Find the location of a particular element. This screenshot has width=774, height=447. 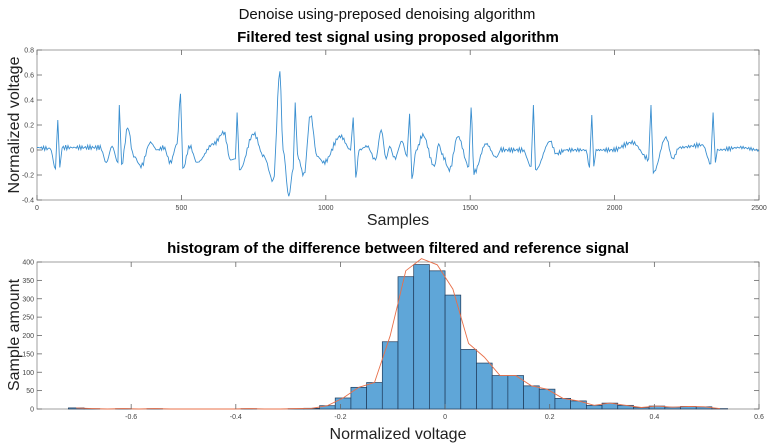

signal-ytick-label: -0.2 is located at coordinates (28, 176).